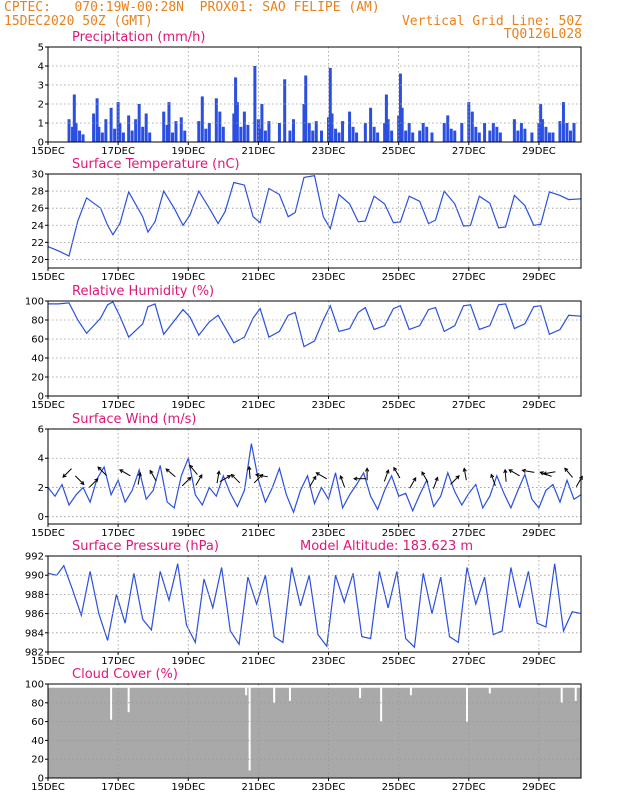  I want to click on panel-title: Precipitation (mm/h), so click(138, 37).